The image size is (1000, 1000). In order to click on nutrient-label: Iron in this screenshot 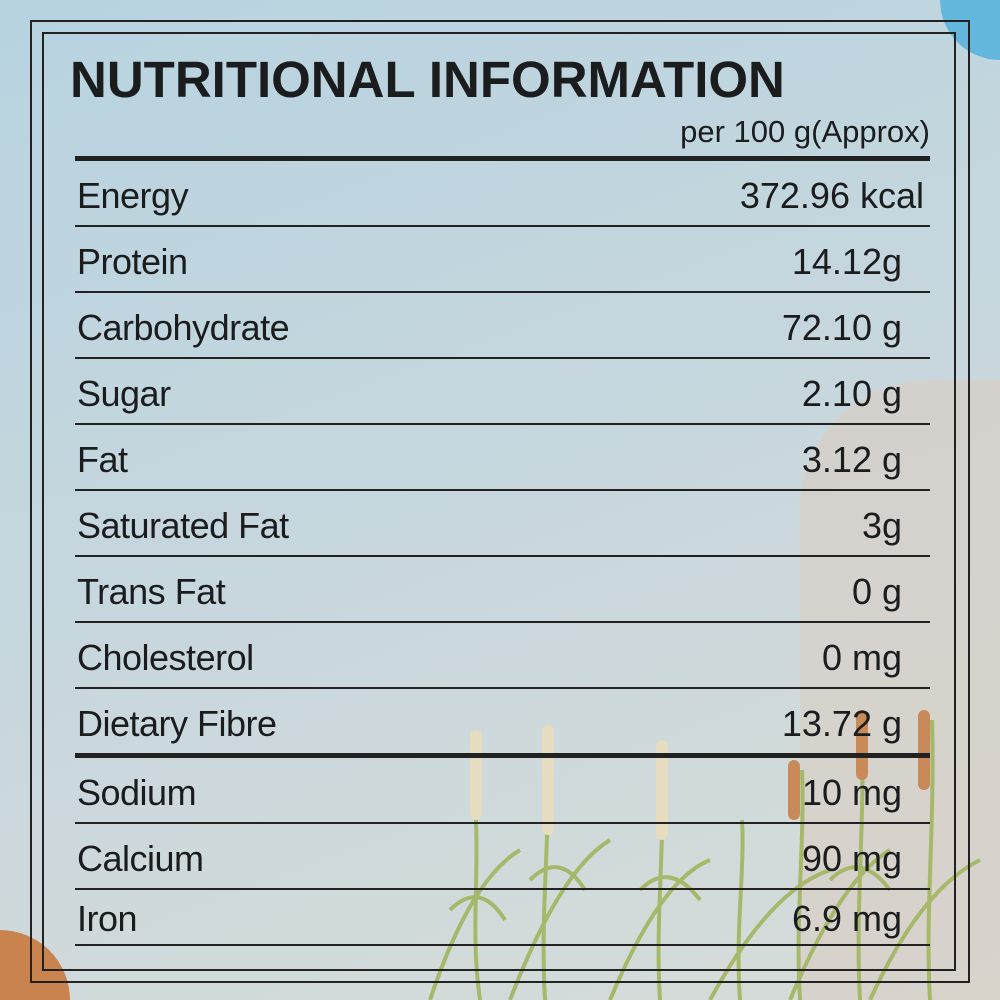, I will do `click(107, 918)`.